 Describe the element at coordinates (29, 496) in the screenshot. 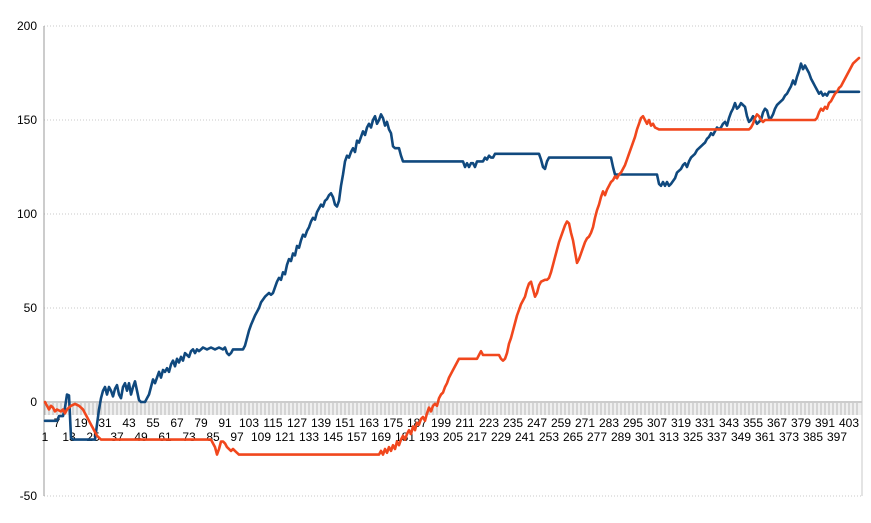

I see `y-axis-label: -50` at that location.